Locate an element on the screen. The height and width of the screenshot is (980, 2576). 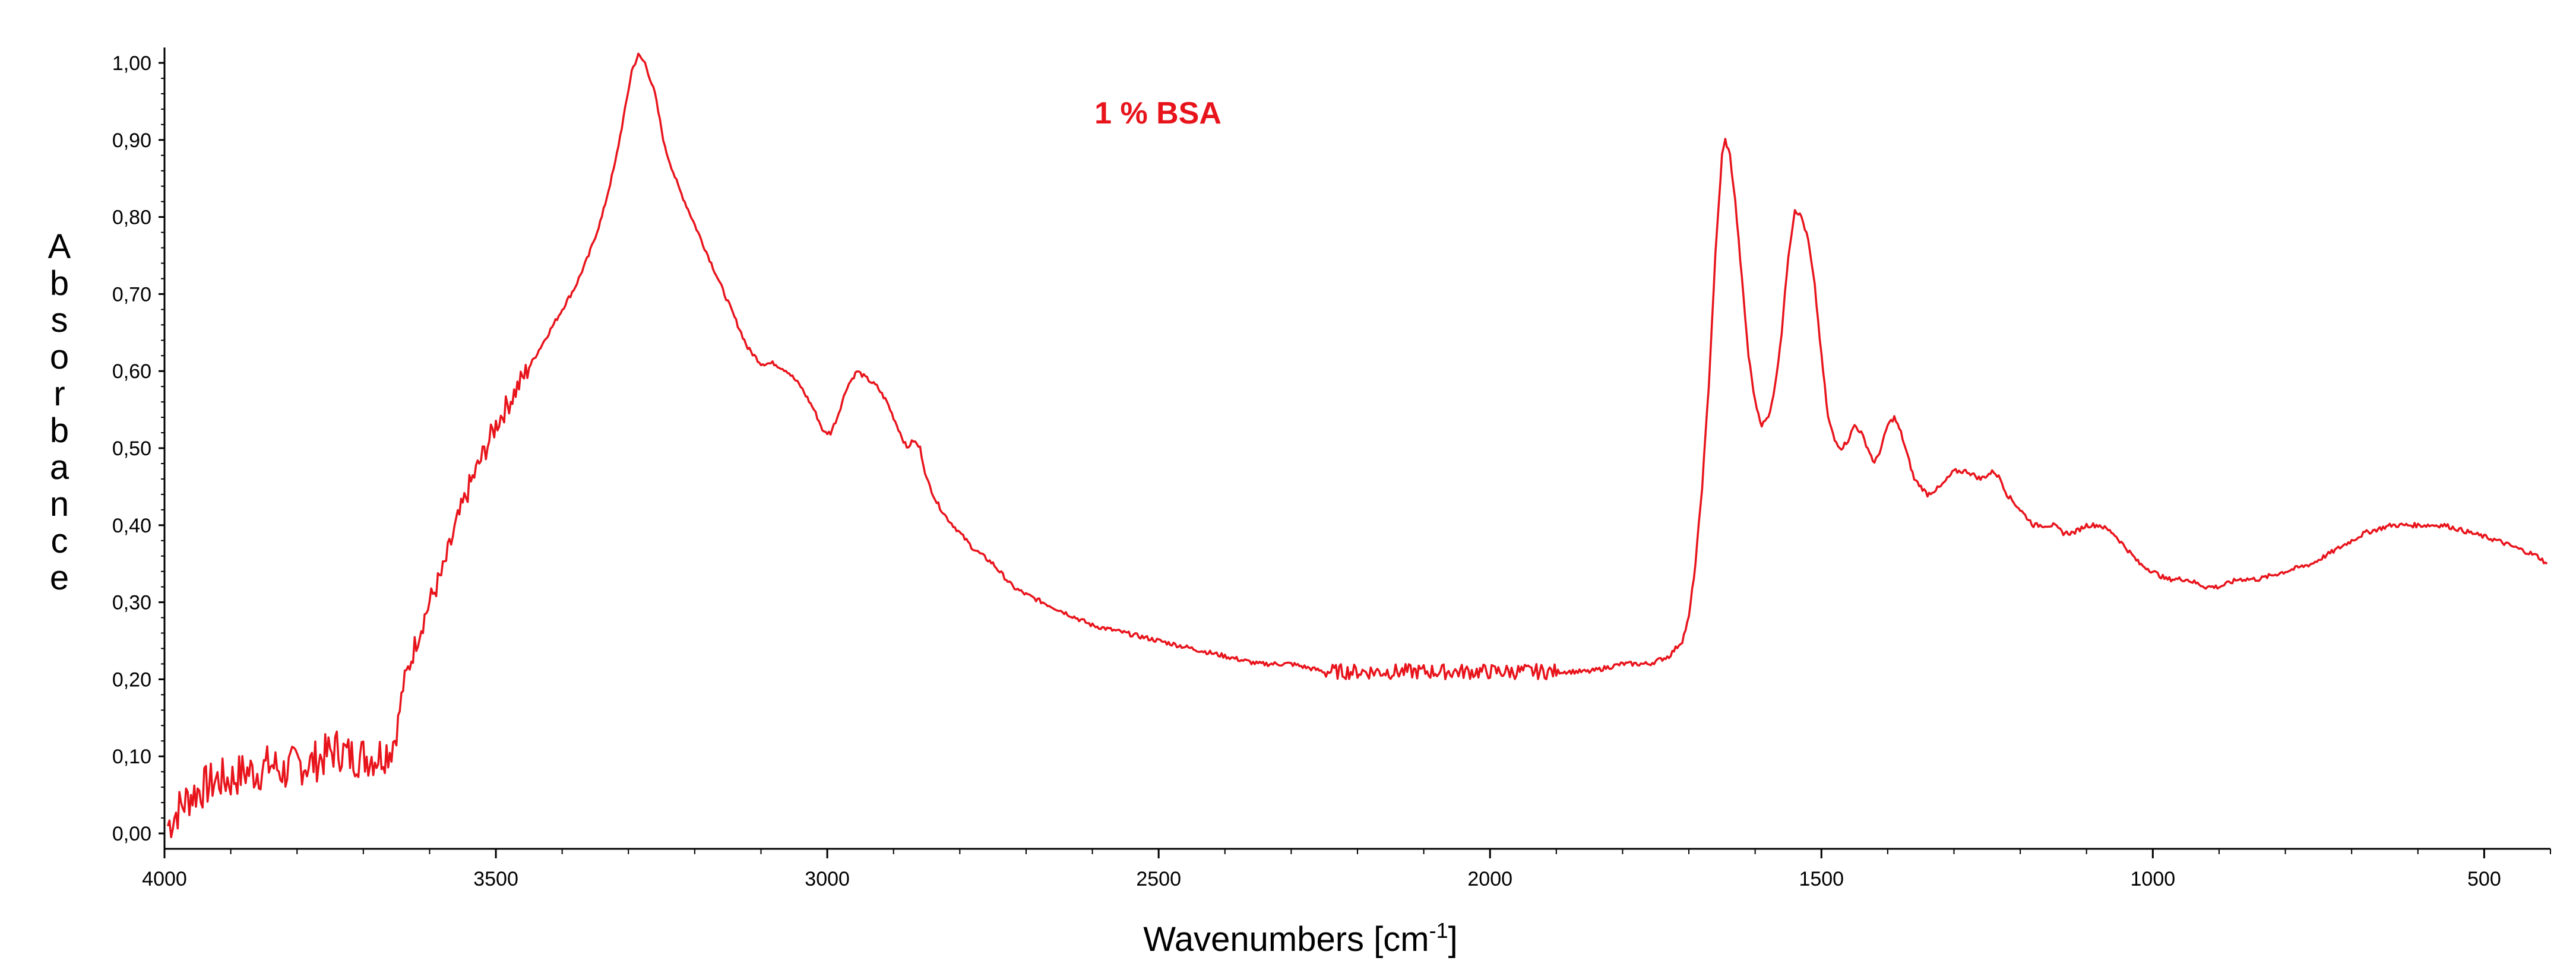
y-axis-title-letter: o is located at coordinates (59, 357).